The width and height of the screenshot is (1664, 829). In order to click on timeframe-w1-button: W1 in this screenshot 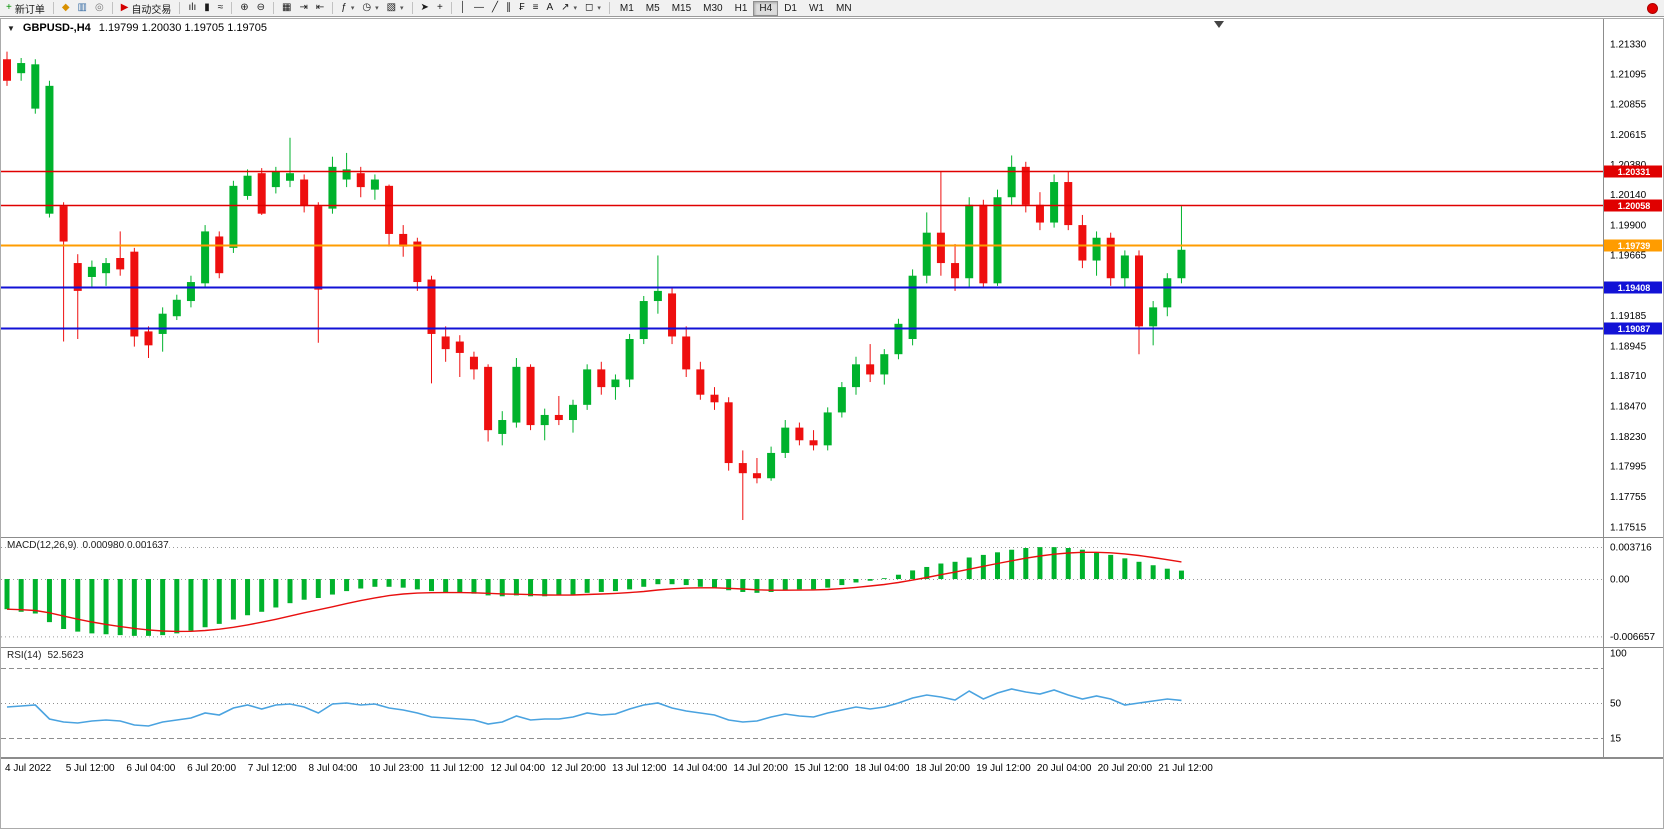, I will do `click(816, 8)`.